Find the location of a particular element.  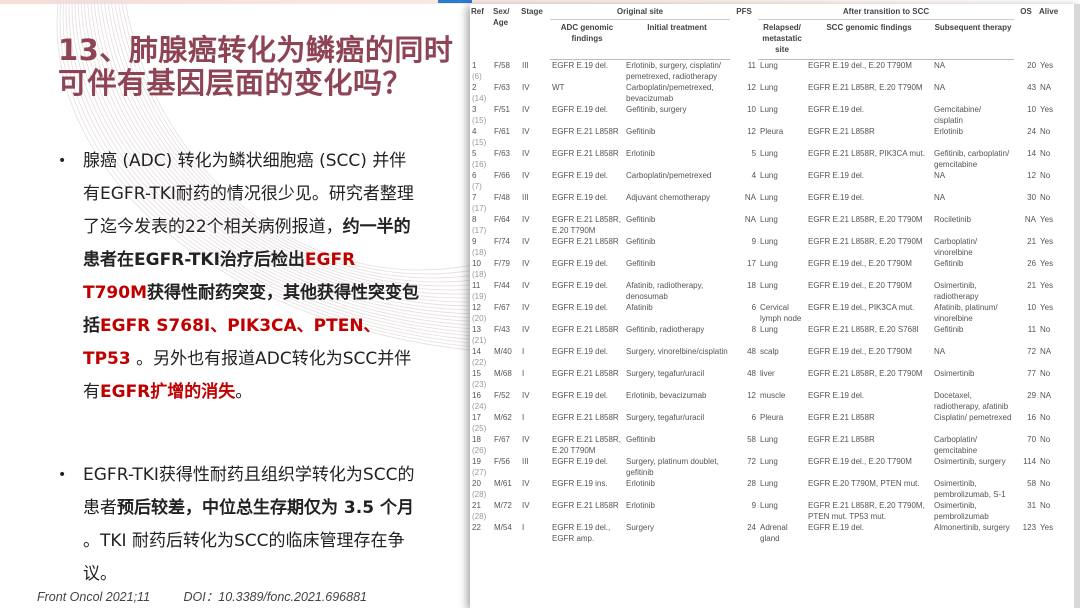

header-os: OS is located at coordinates (1026, 11).